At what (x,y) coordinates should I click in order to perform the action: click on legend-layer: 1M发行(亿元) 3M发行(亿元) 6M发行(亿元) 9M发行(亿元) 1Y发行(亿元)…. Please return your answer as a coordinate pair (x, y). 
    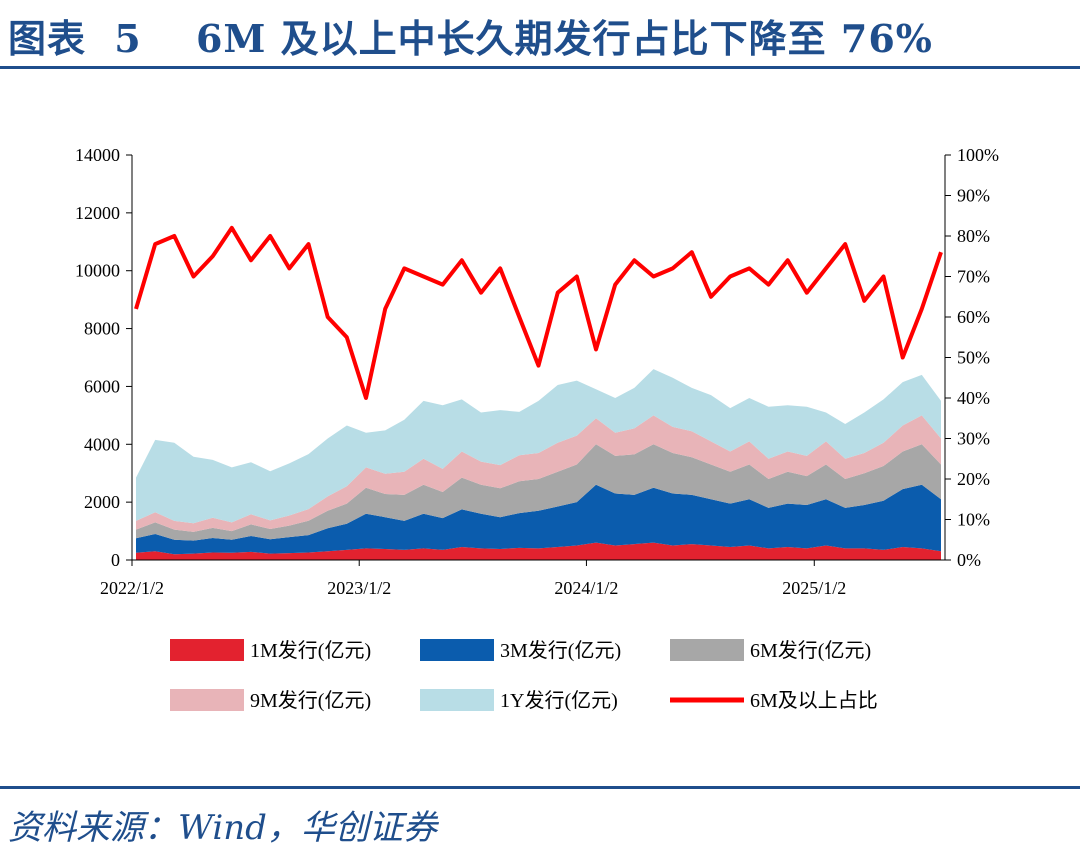
    Looking at the image, I should click on (524, 675).